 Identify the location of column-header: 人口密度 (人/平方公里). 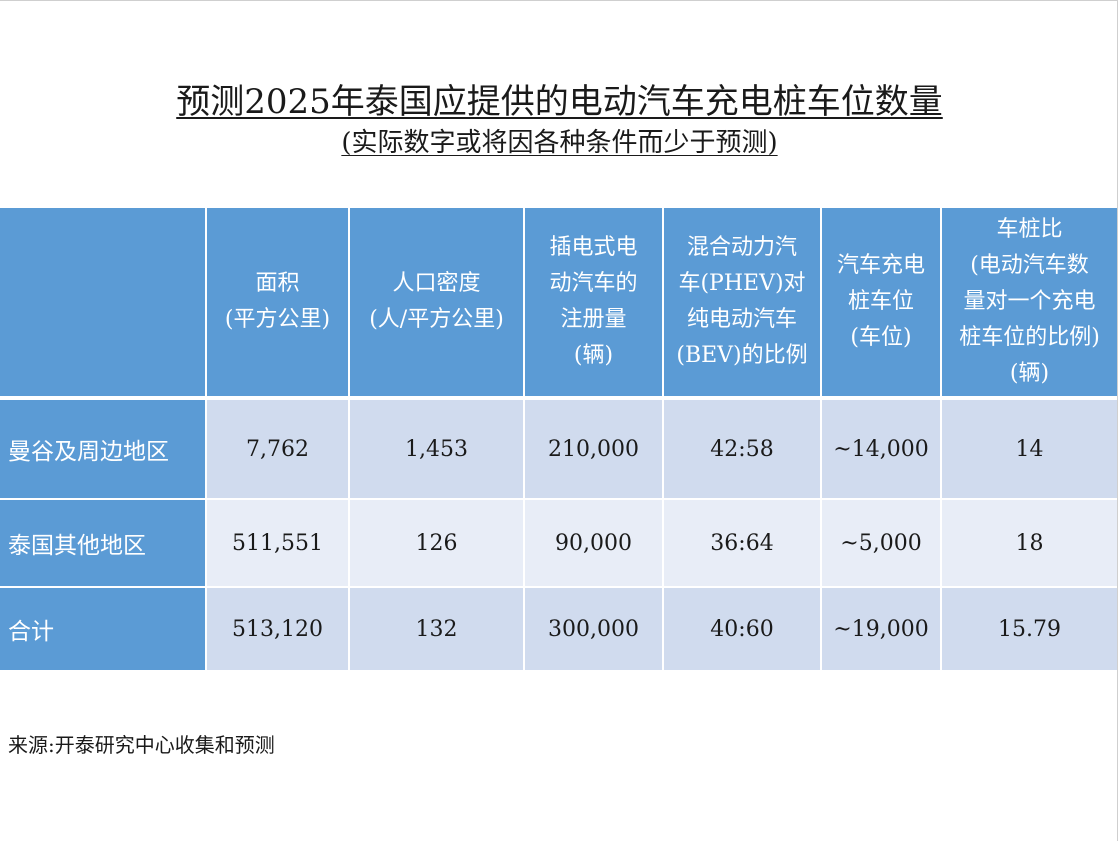
(437, 304).